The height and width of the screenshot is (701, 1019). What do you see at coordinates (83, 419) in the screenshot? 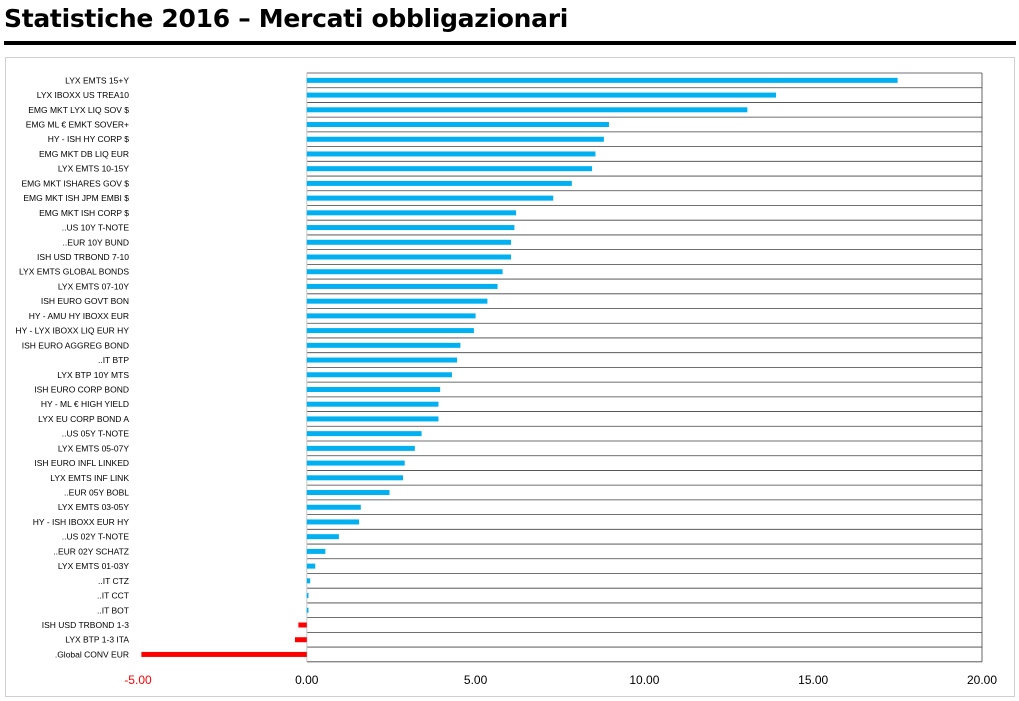
I see `category-label: LYX EU CORP BOND A` at bounding box center [83, 419].